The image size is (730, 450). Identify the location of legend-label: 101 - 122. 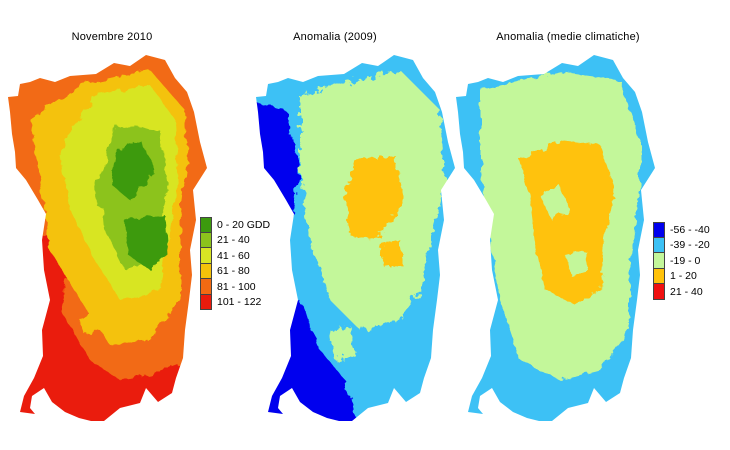
(239, 302).